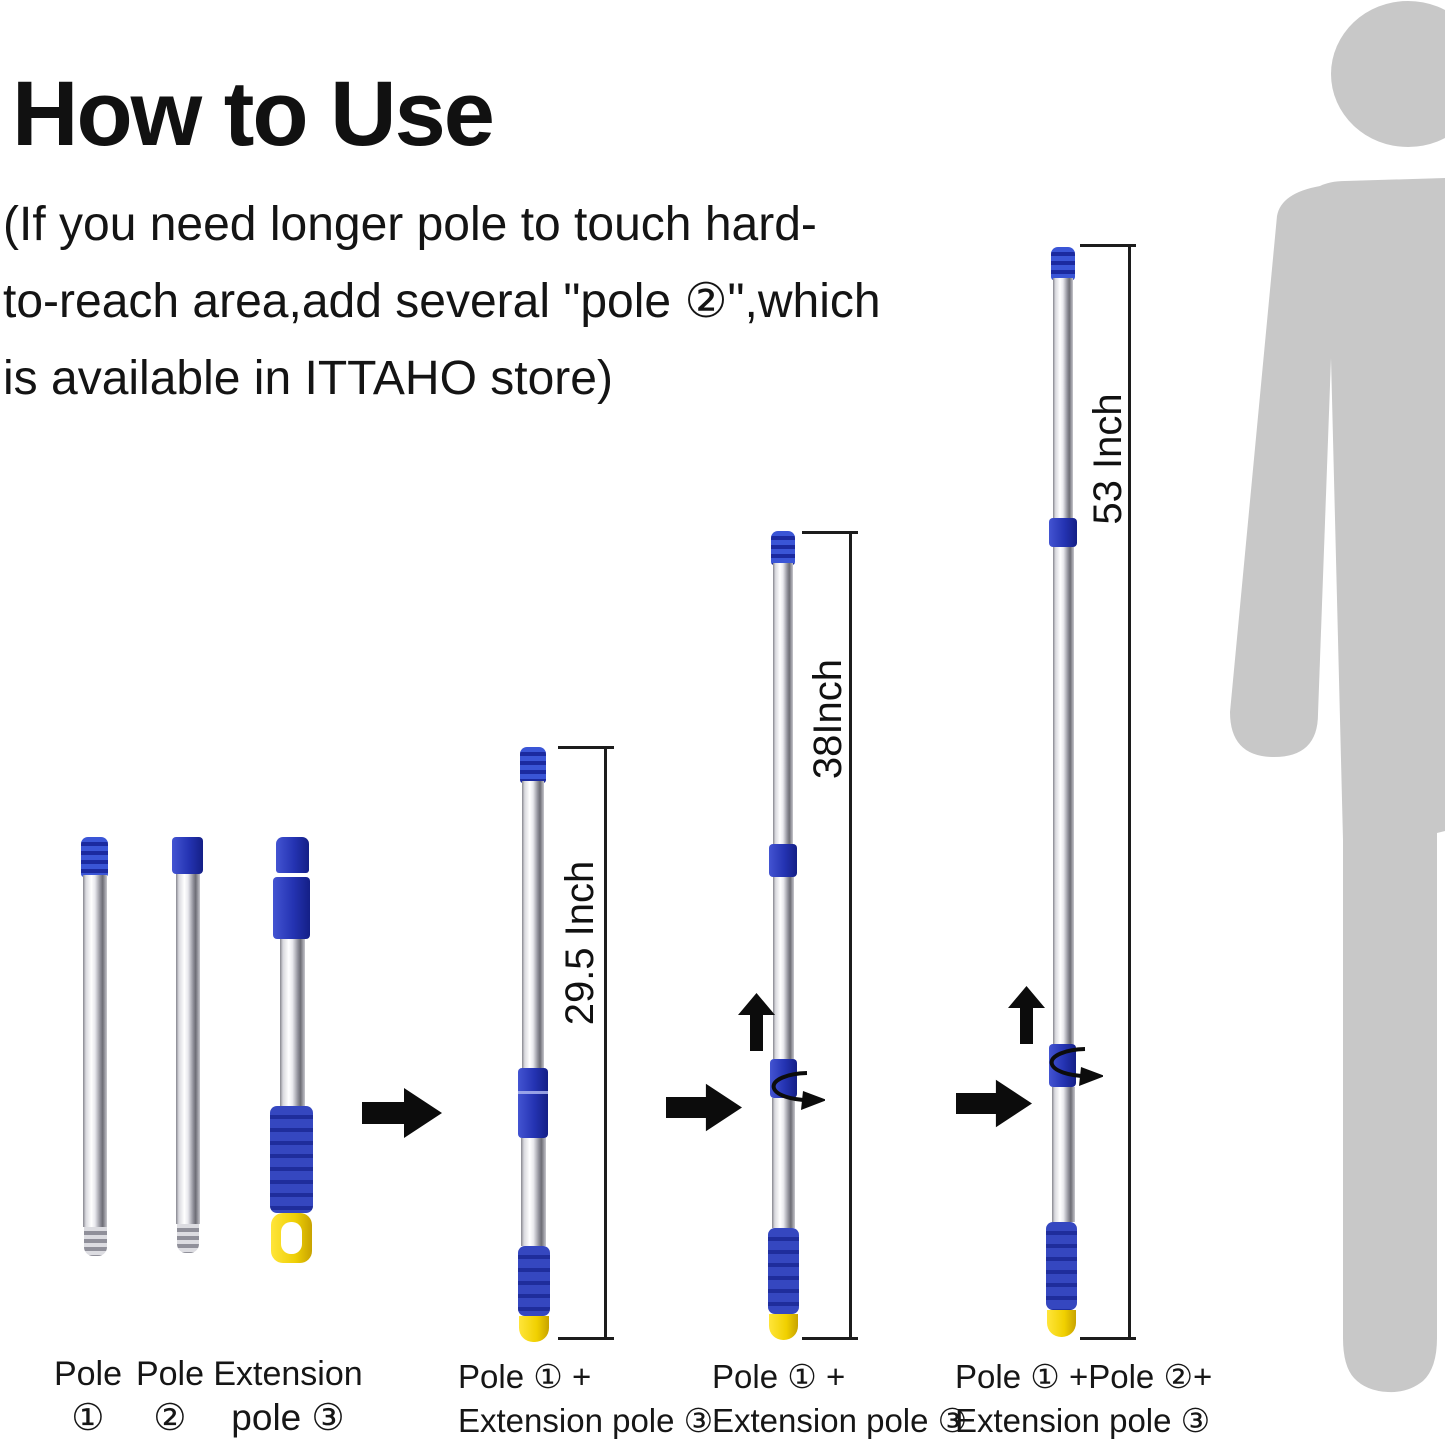  I want to click on assembly2-threaded-tip, so click(783, 548).